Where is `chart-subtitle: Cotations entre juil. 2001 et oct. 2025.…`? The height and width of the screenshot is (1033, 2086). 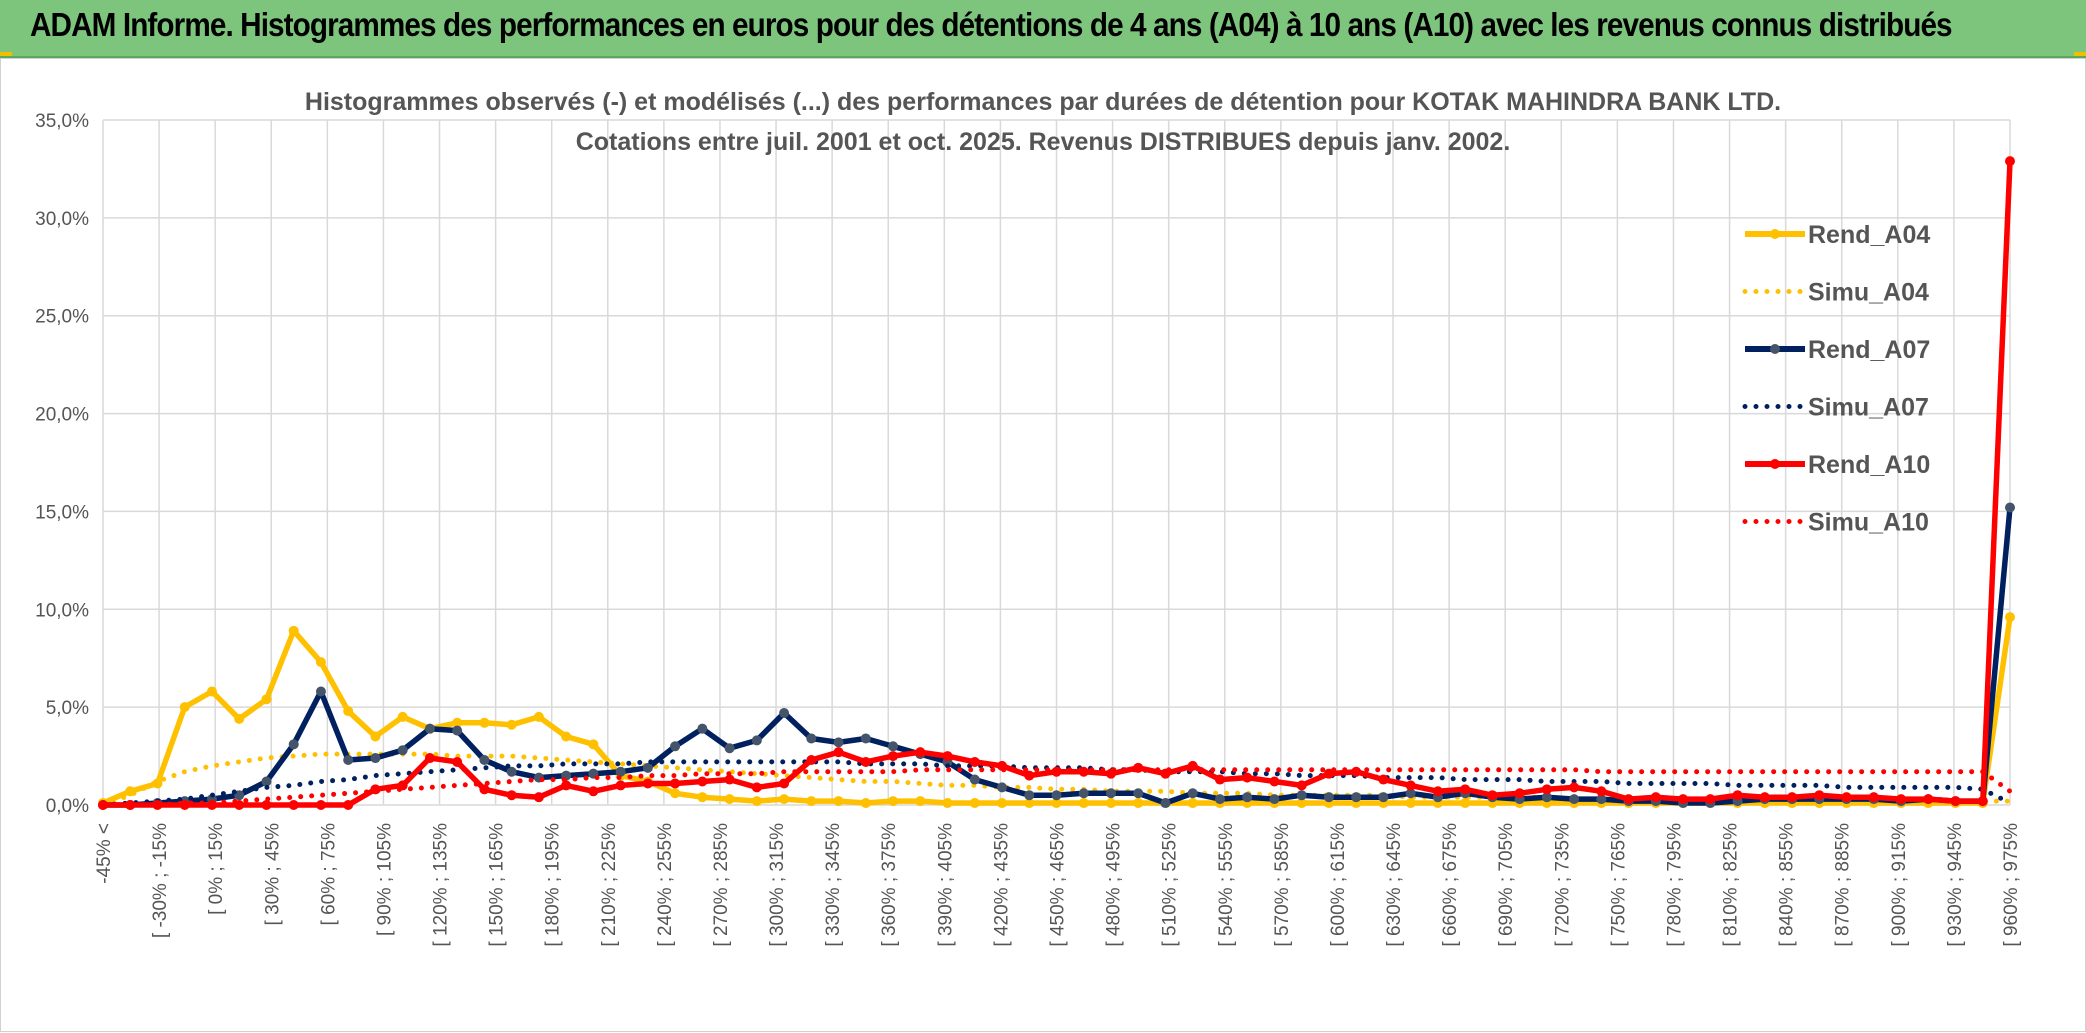
chart-subtitle: Cotations entre juil. 2001 et oct. 2025.… is located at coordinates (1043, 142).